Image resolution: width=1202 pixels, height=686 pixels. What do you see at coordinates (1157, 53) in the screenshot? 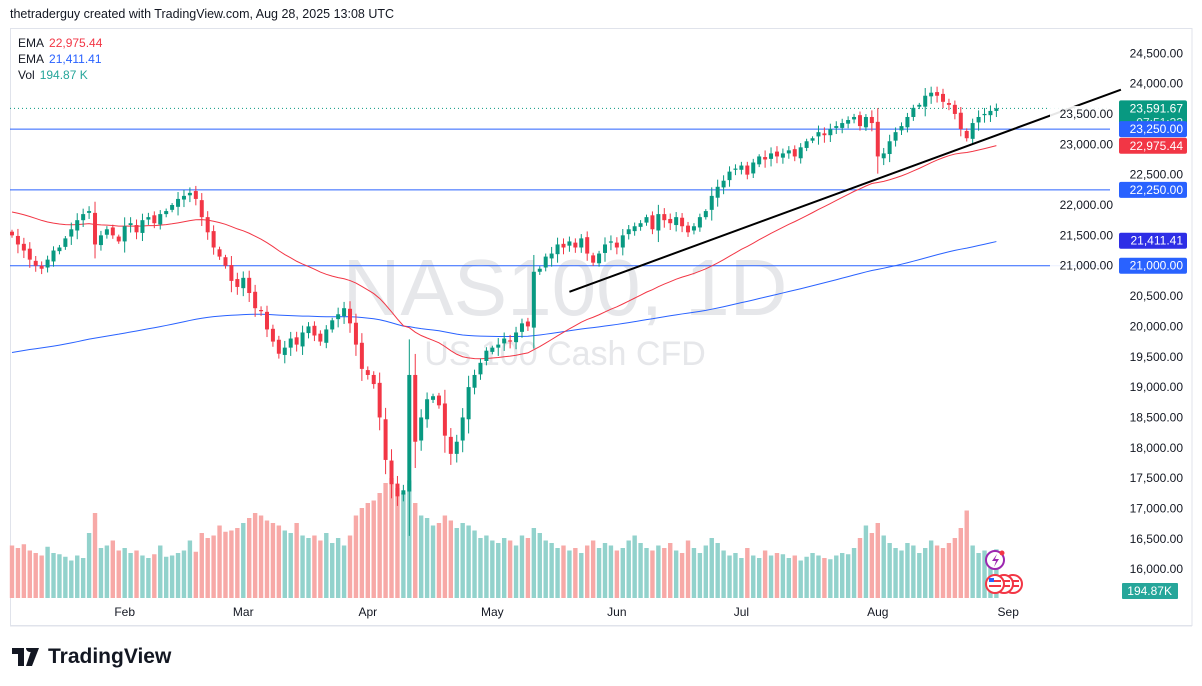
I see `y-tick-label: 24,500.00` at bounding box center [1157, 53].